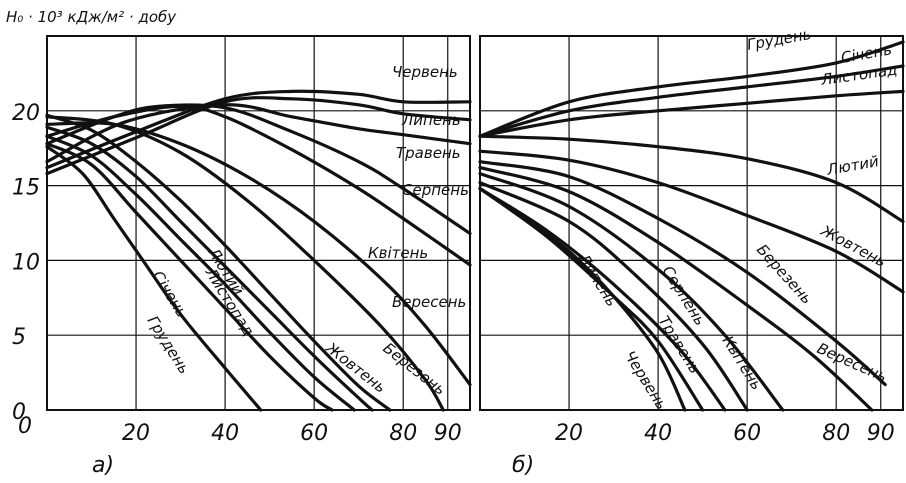 Image resolution: width=906 pixels, height=483 pixels. What do you see at coordinates (25, 426) in the screenshot?
I see `x-origin-label: 0` at bounding box center [25, 426].